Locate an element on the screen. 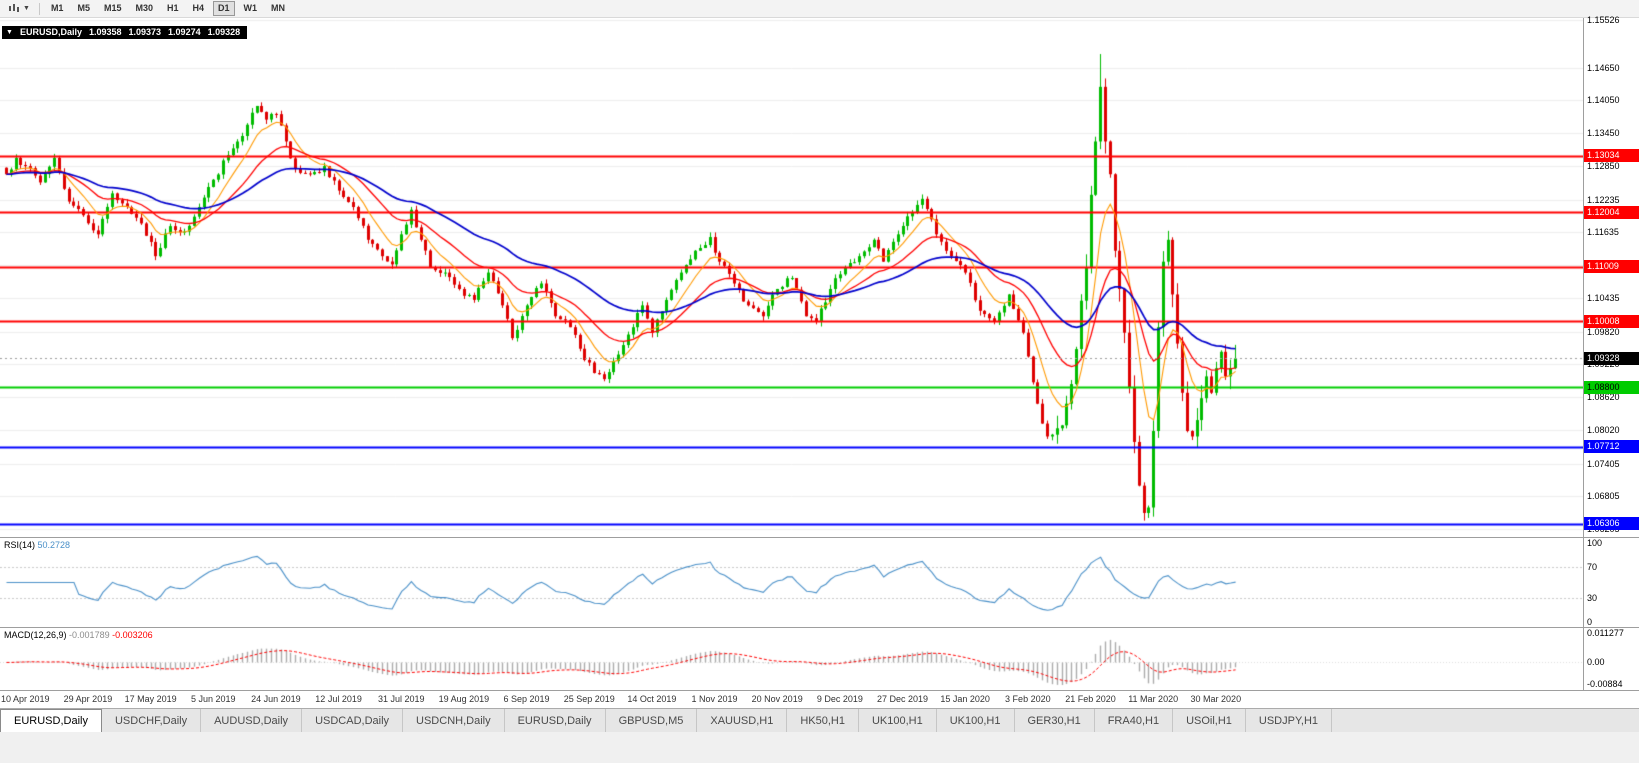 This screenshot has height=763, width=1639. date-label: 14 Oct 2019 is located at coordinates (652, 699).